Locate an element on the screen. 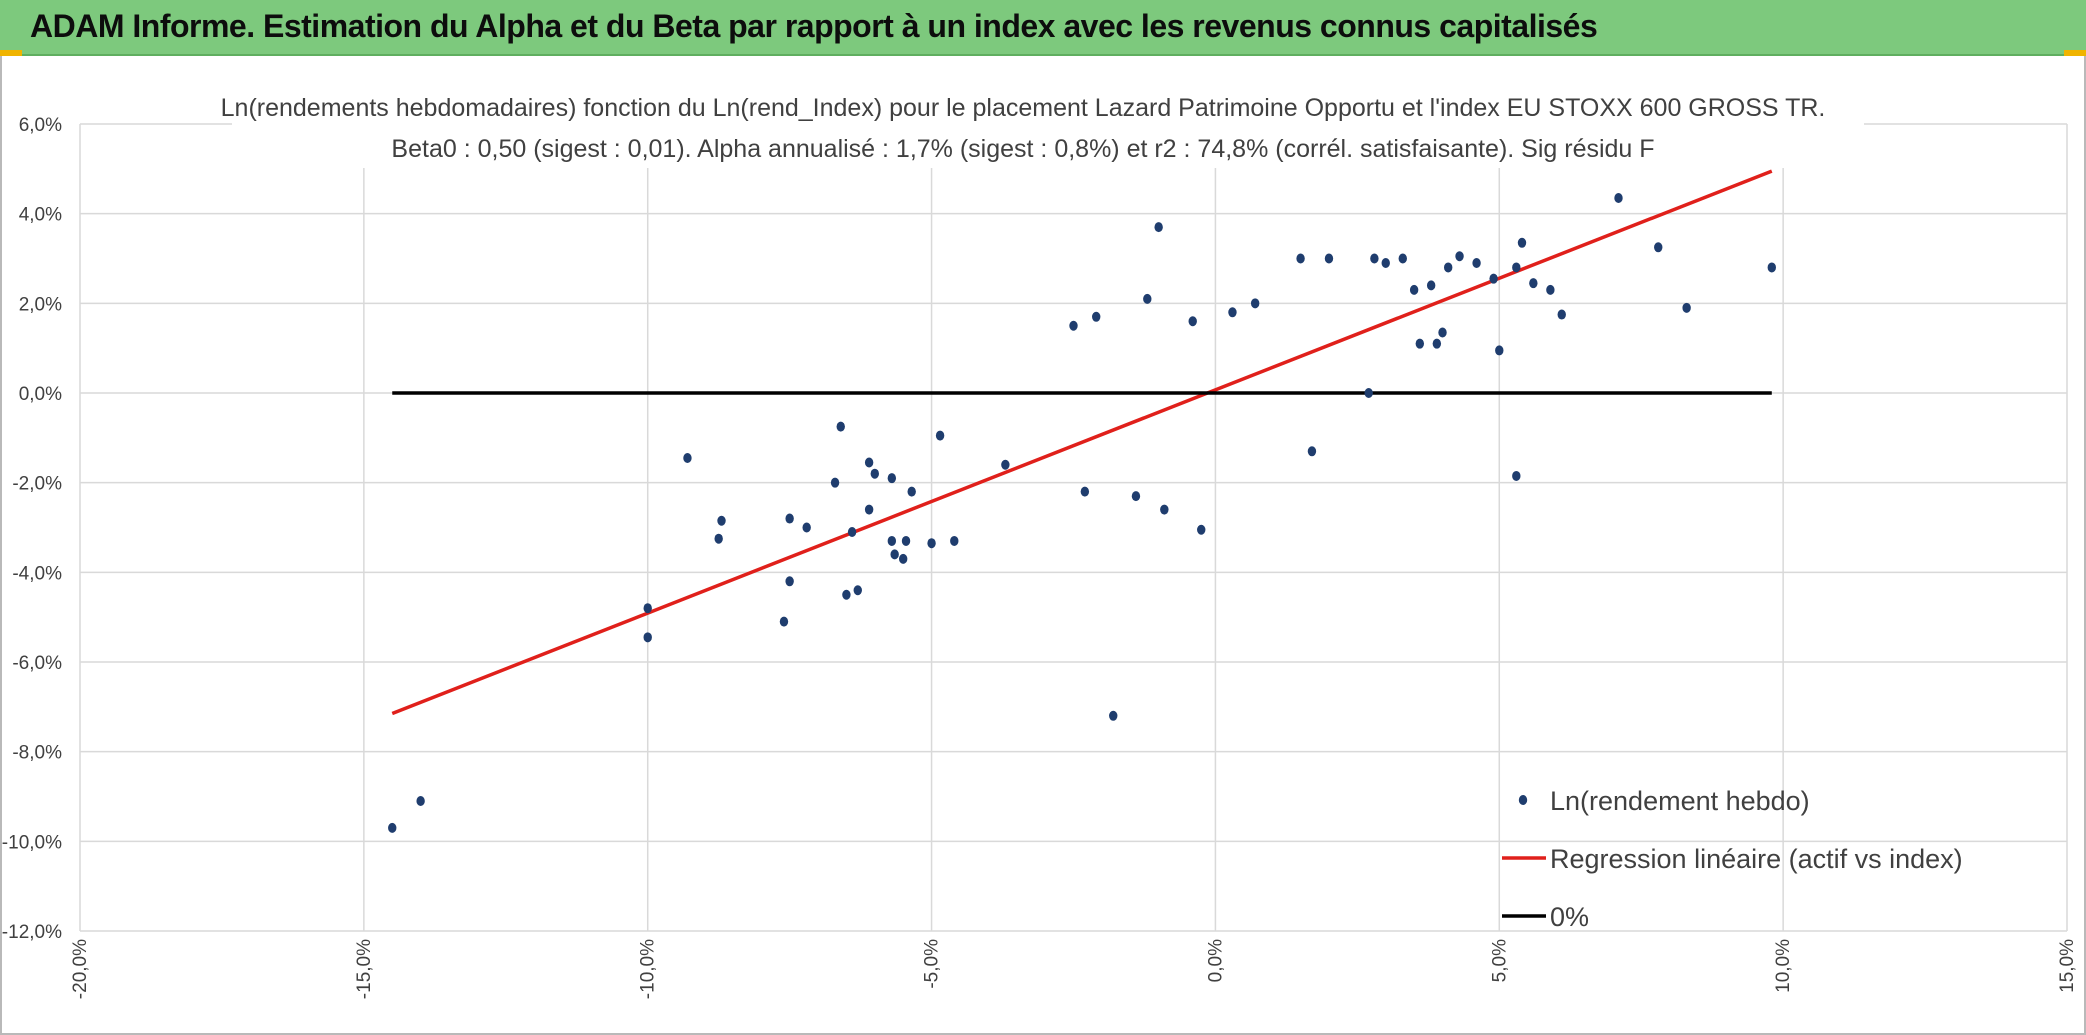  y-tick-label: -2,0% is located at coordinates (37, 484).